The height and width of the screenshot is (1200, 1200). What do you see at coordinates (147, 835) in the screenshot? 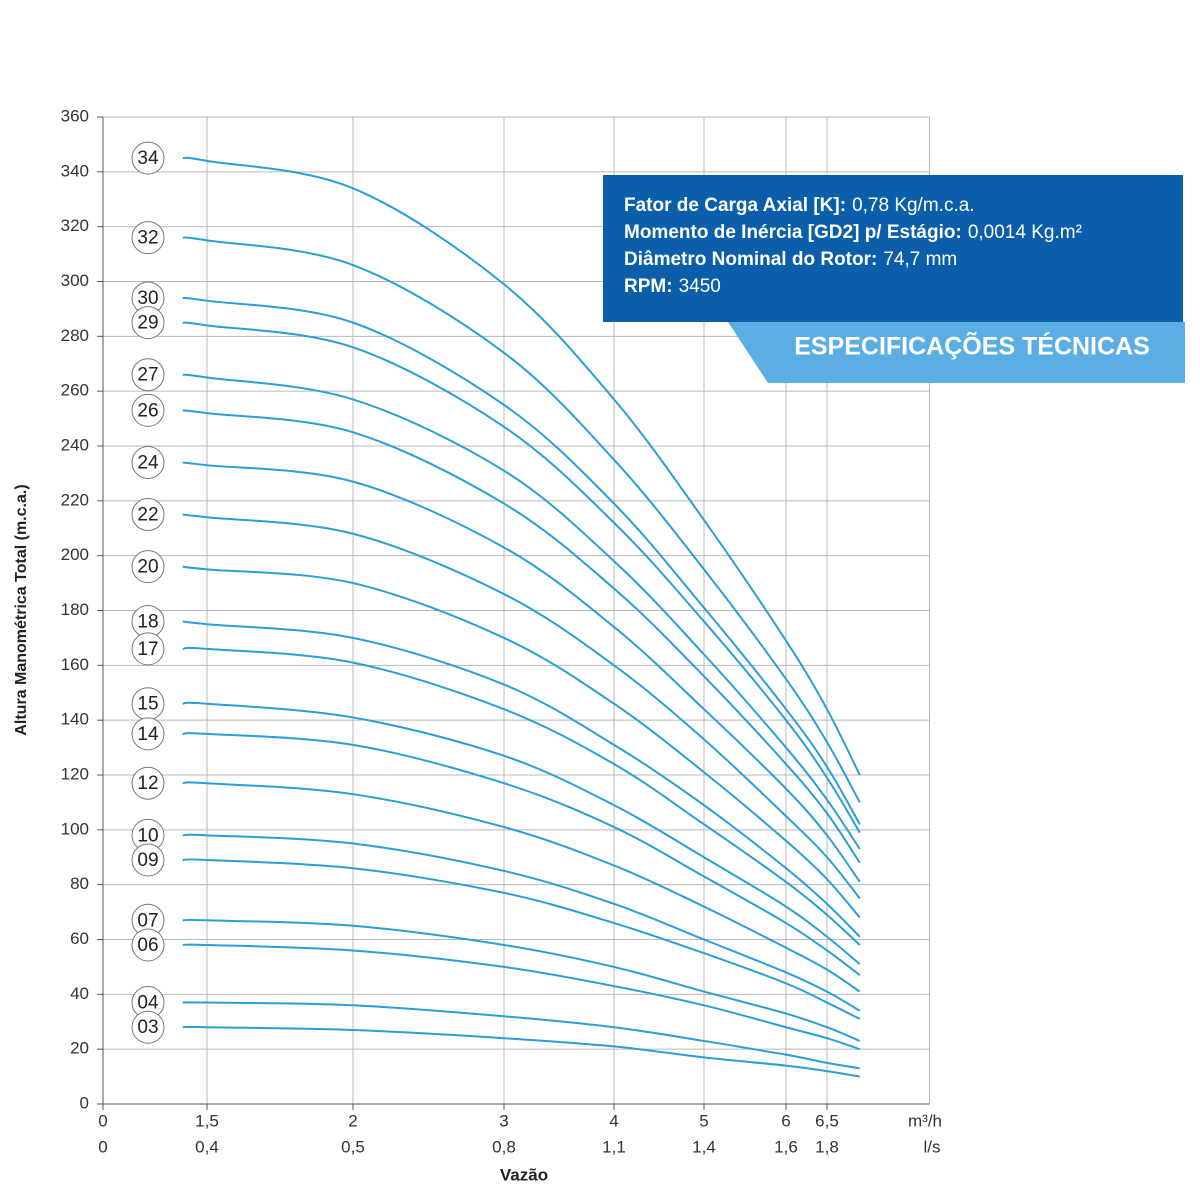
I see `curve-label: 10` at bounding box center [147, 835].